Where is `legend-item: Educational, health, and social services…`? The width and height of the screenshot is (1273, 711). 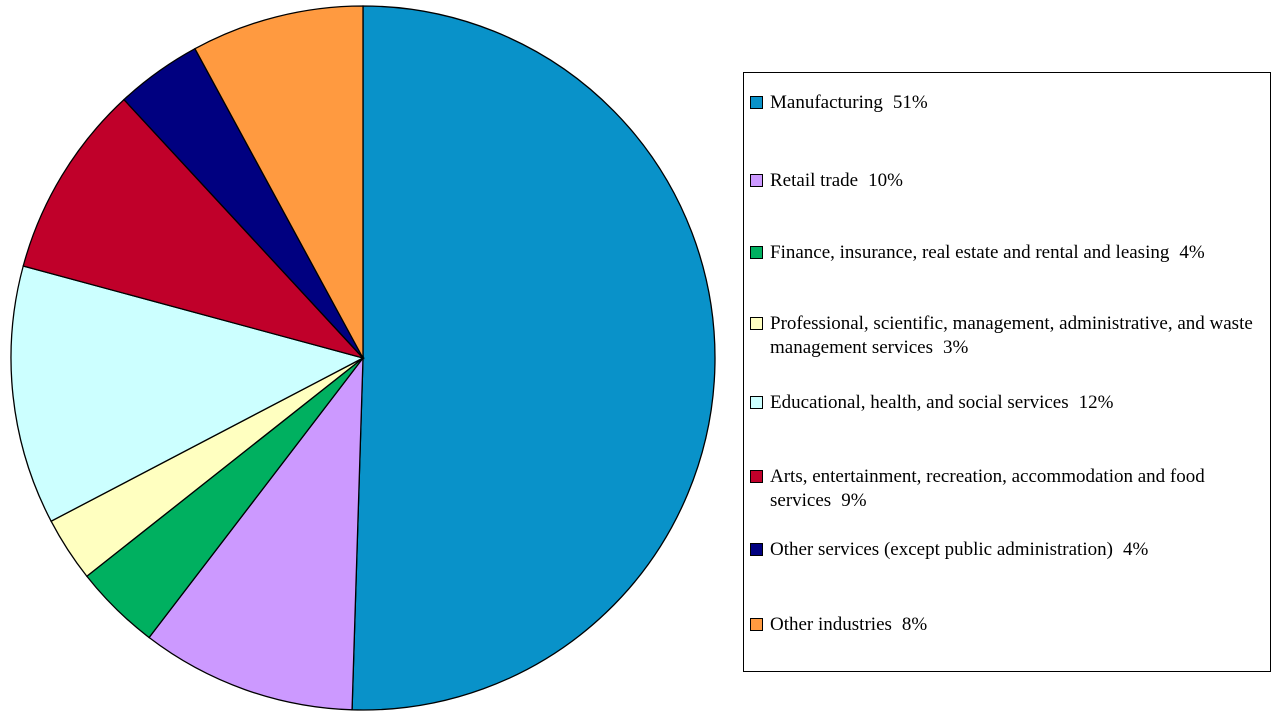
legend-item: Educational, health, and social services… is located at coordinates (1010, 403).